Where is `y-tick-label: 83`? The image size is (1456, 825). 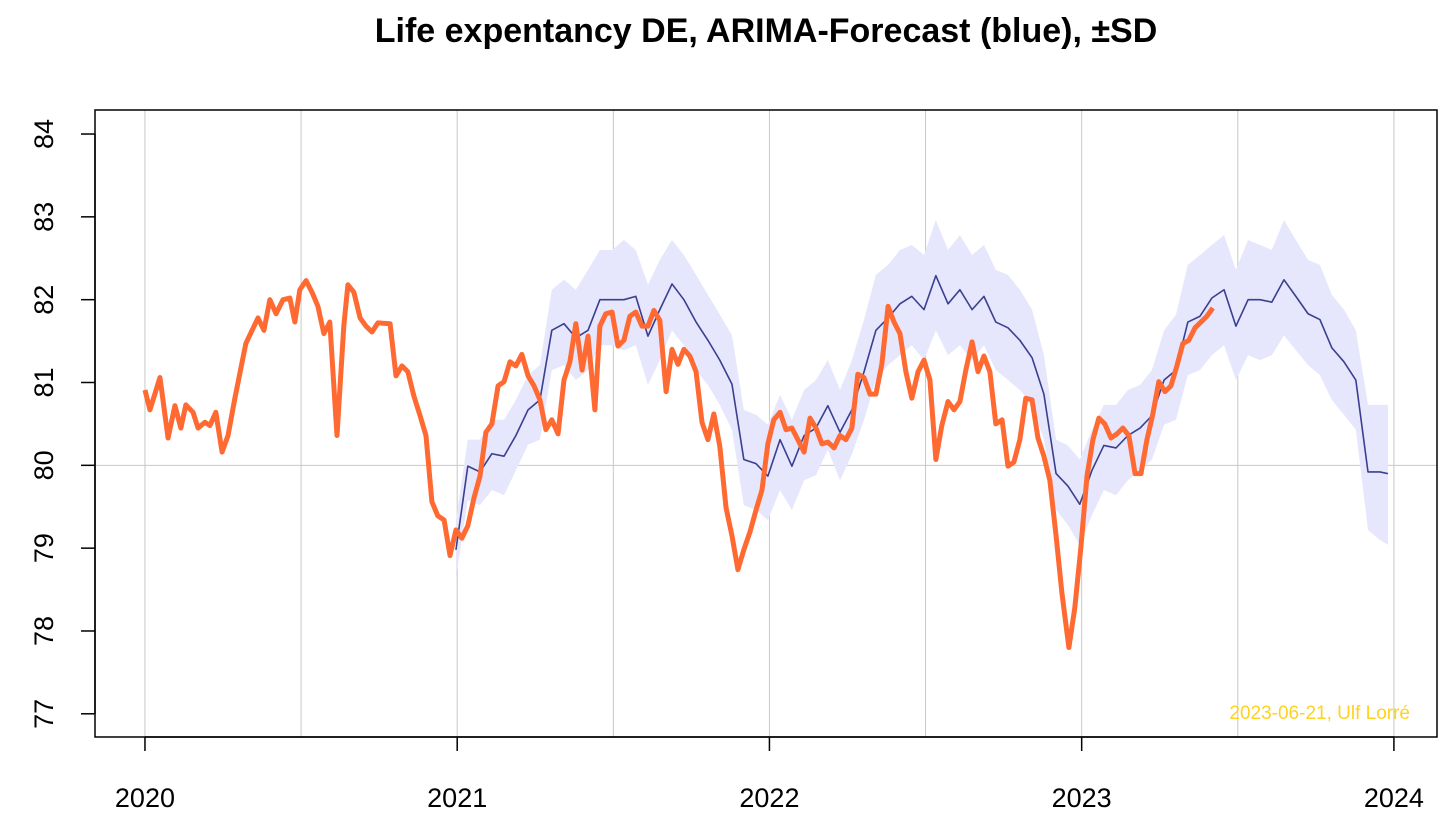 y-tick-label: 83 is located at coordinates (44, 217).